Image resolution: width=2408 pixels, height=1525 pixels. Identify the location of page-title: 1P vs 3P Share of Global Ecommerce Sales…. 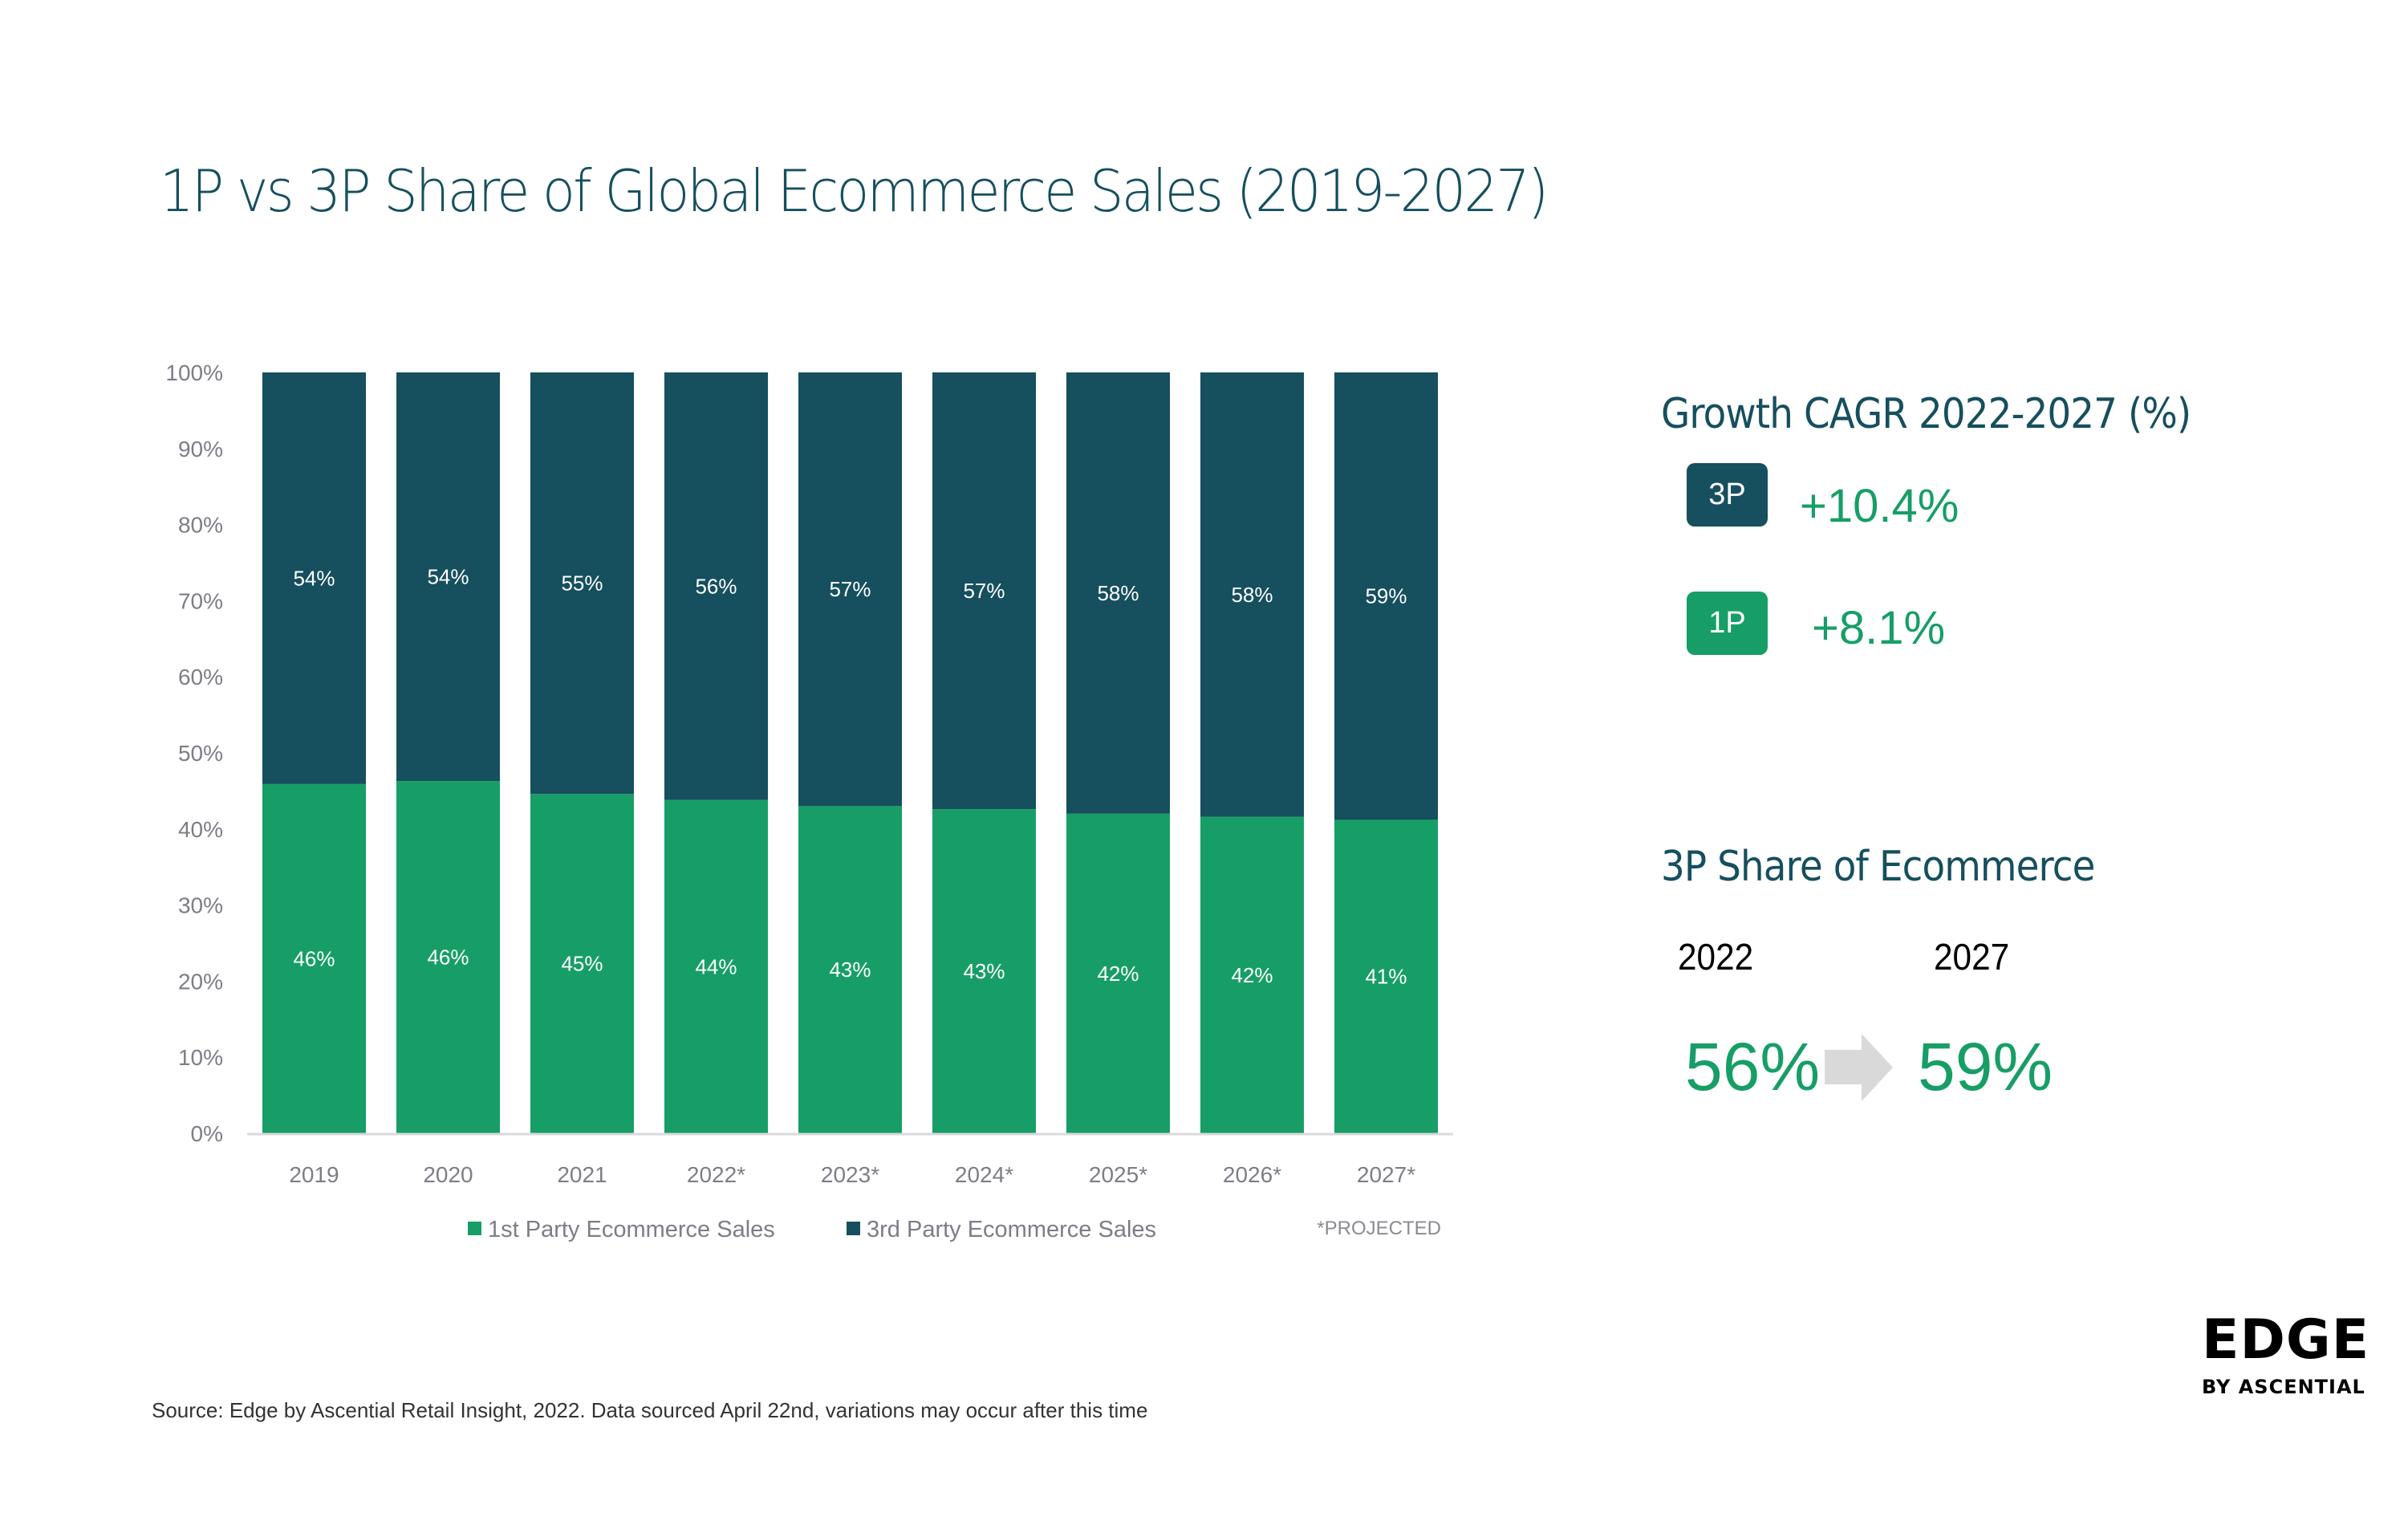
(854, 191).